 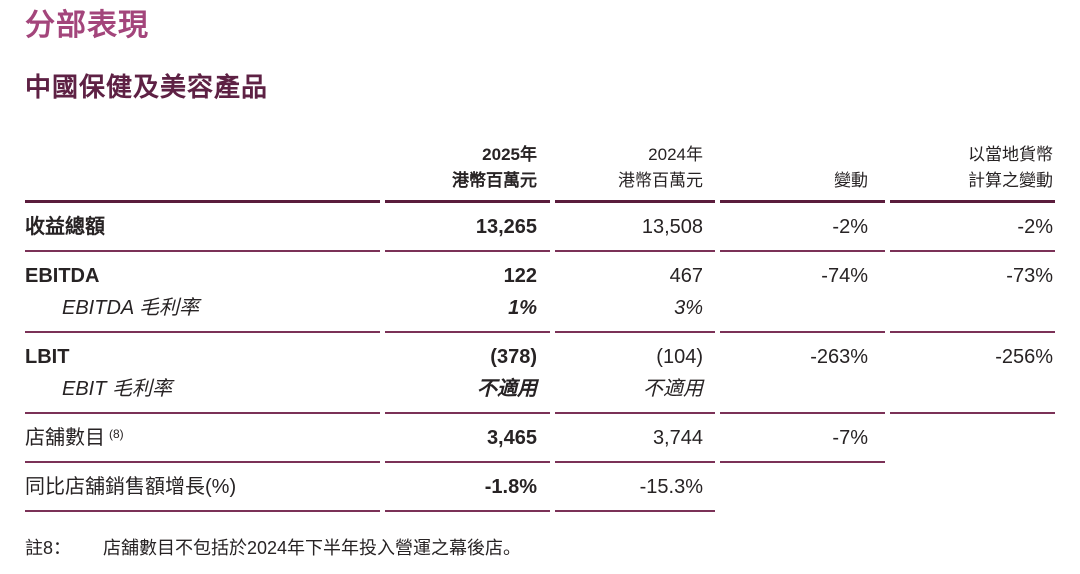 What do you see at coordinates (1010, 180) in the screenshot?
I see `header-line: 計算之變動` at bounding box center [1010, 180].